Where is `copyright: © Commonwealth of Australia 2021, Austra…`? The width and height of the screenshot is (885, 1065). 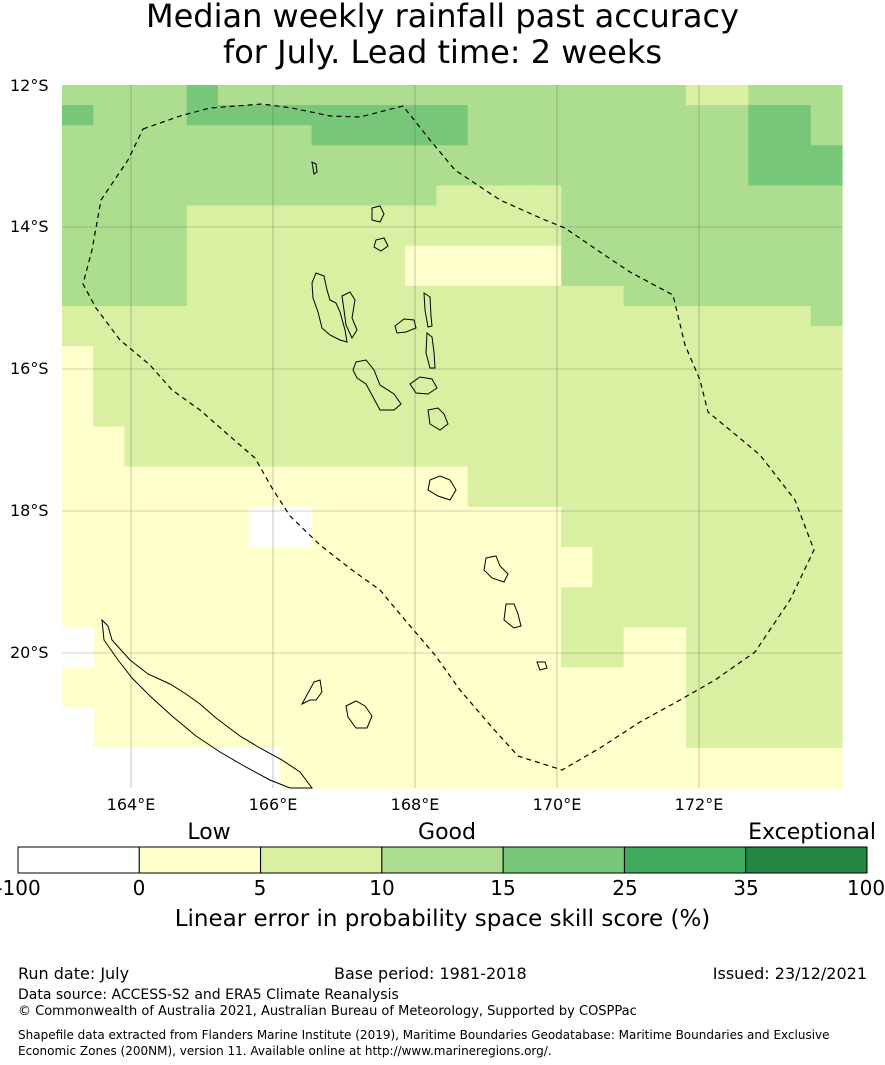
copyright: © Commonwealth of Australia 2021, Austra… is located at coordinates (327, 1011).